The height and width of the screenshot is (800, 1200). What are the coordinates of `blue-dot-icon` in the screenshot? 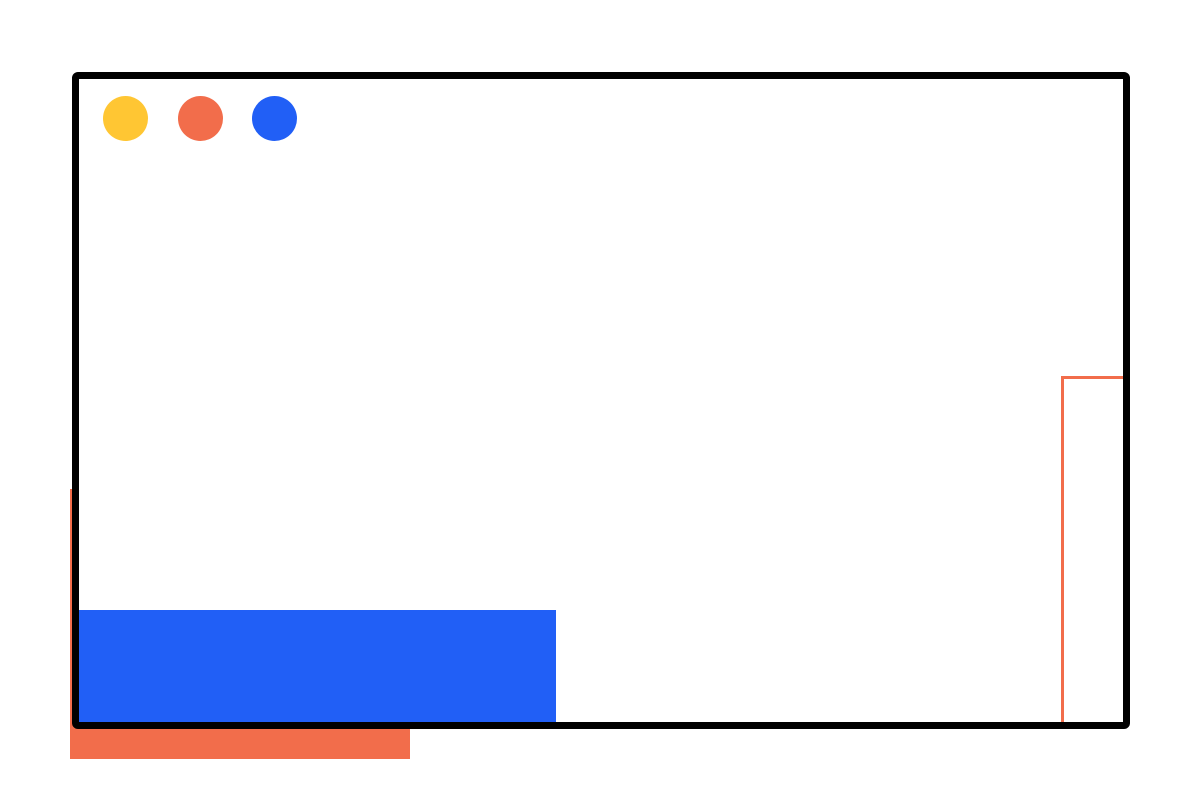 It's located at (274, 118).